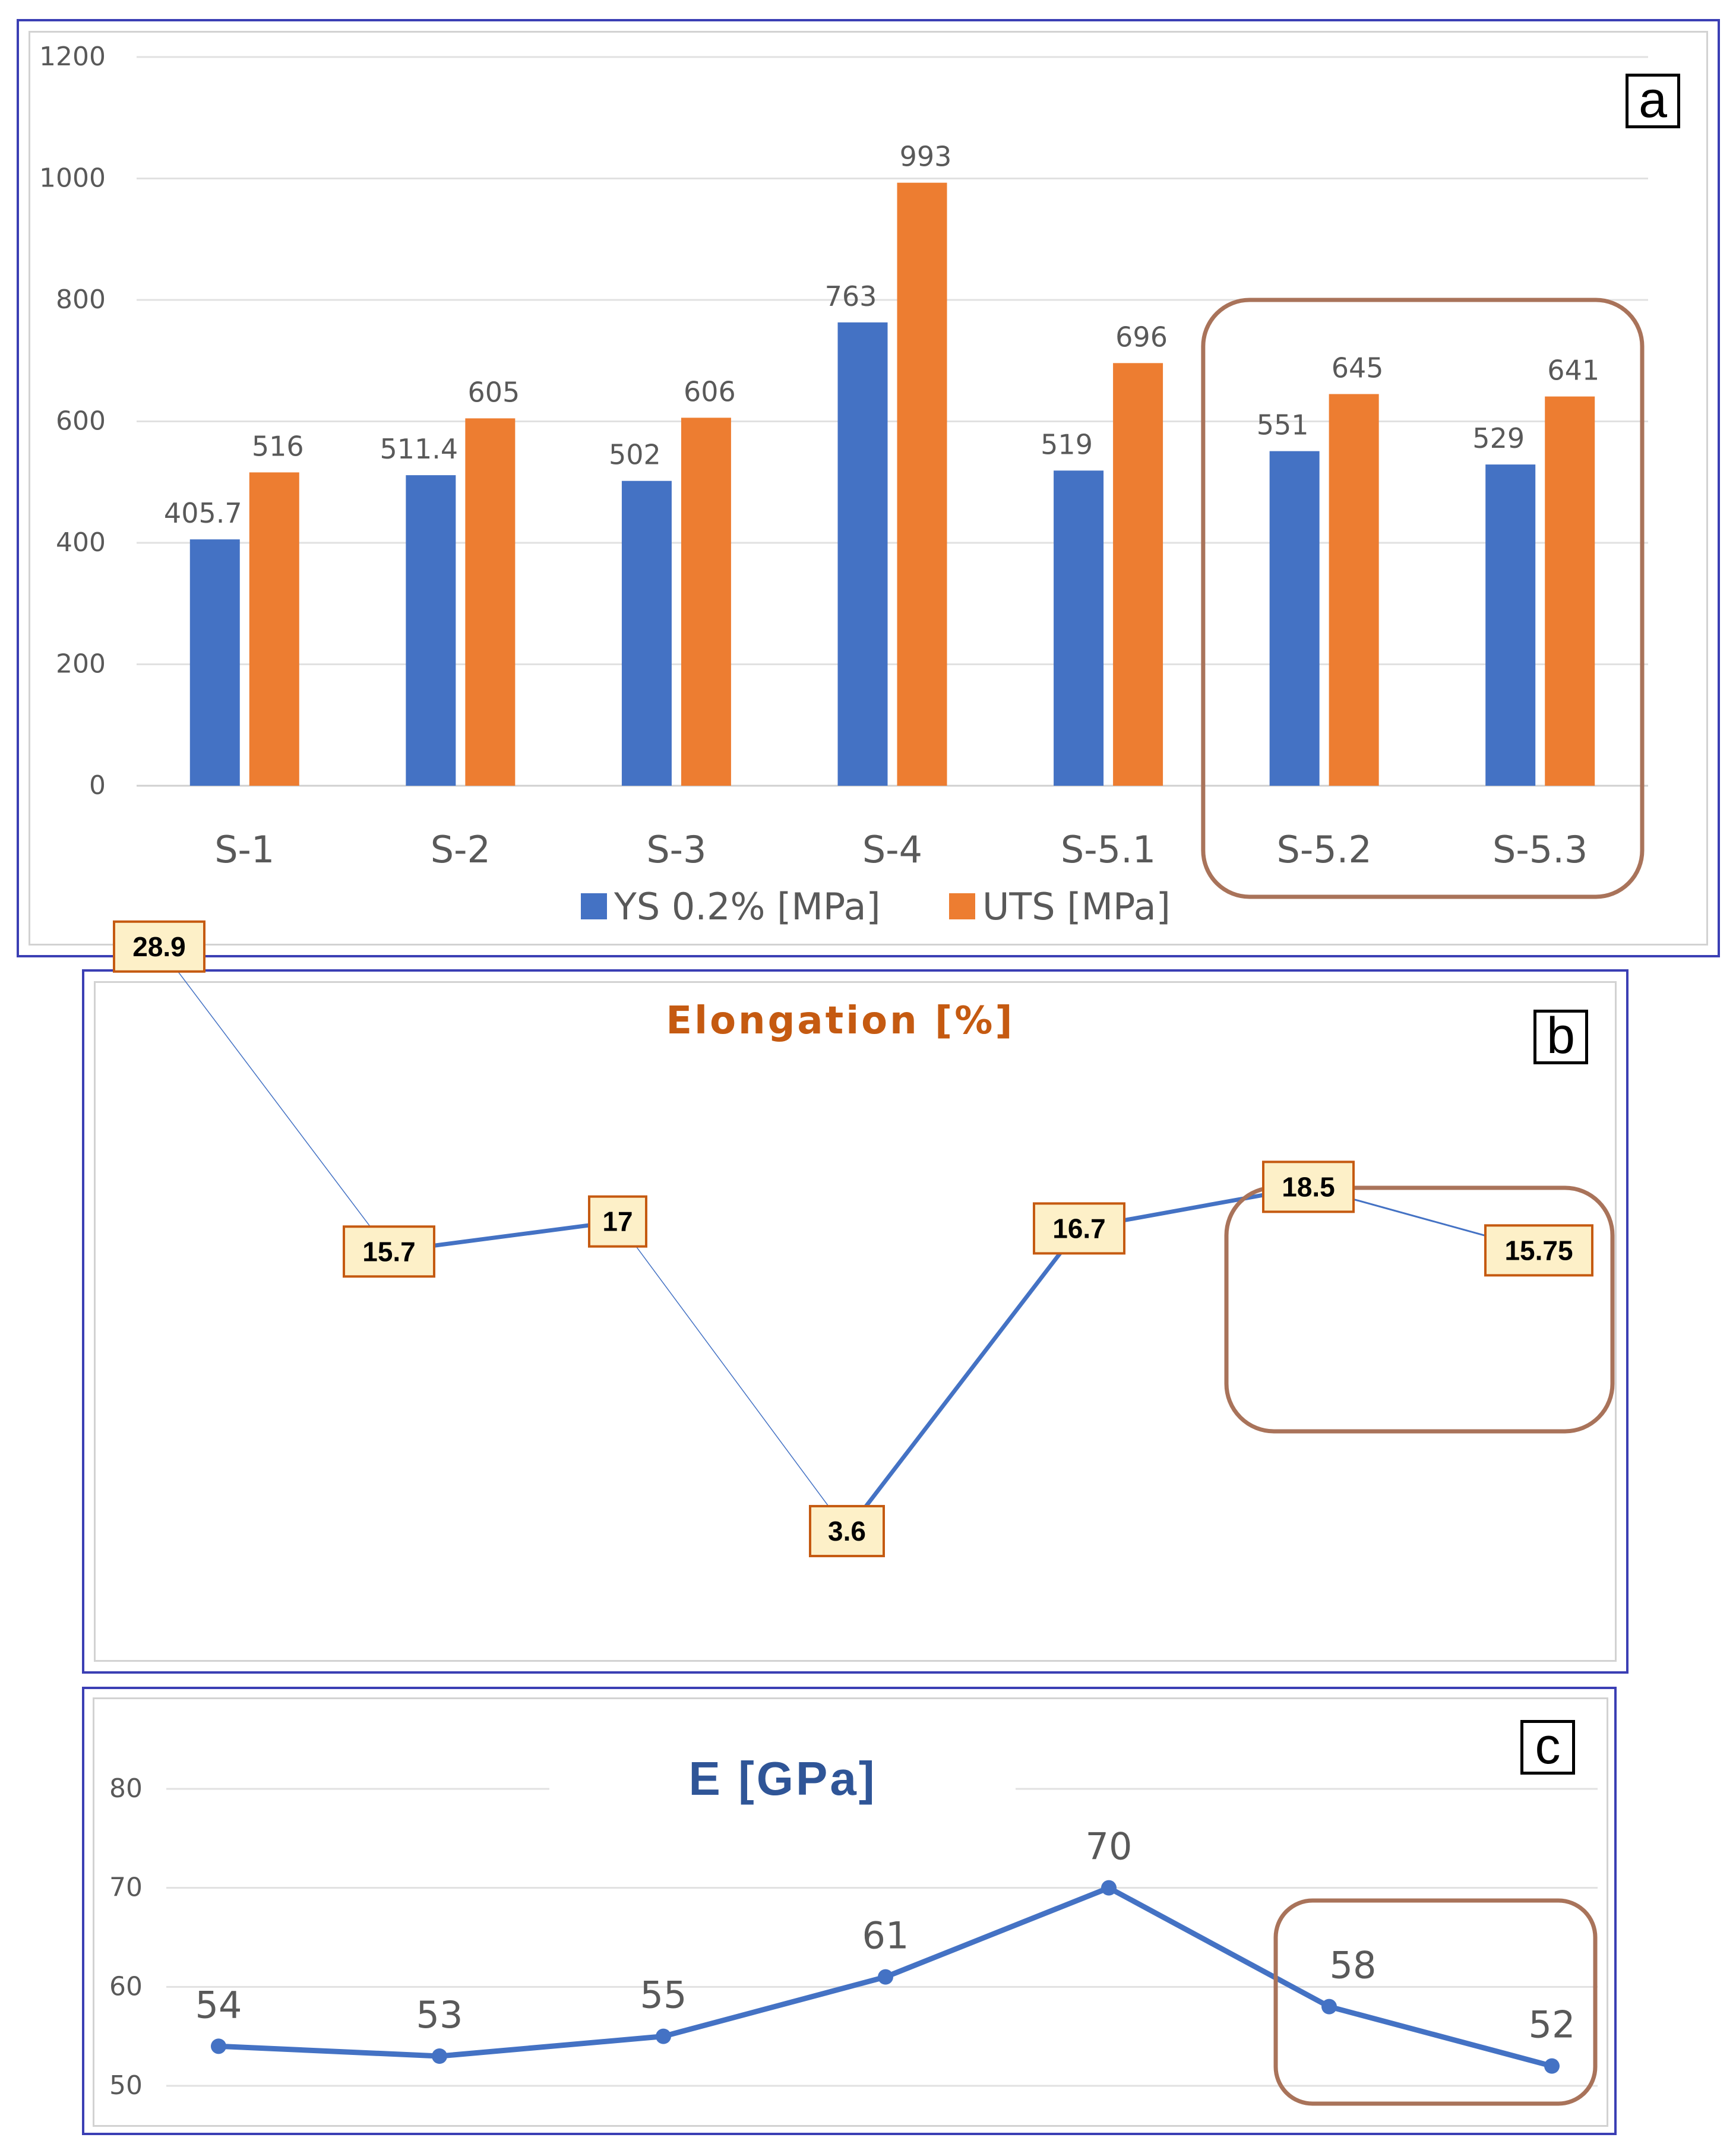 Image resolution: width=1736 pixels, height=2147 pixels. What do you see at coordinates (783, 1778) in the screenshot?
I see `chart-title: E [GPa]` at bounding box center [783, 1778].